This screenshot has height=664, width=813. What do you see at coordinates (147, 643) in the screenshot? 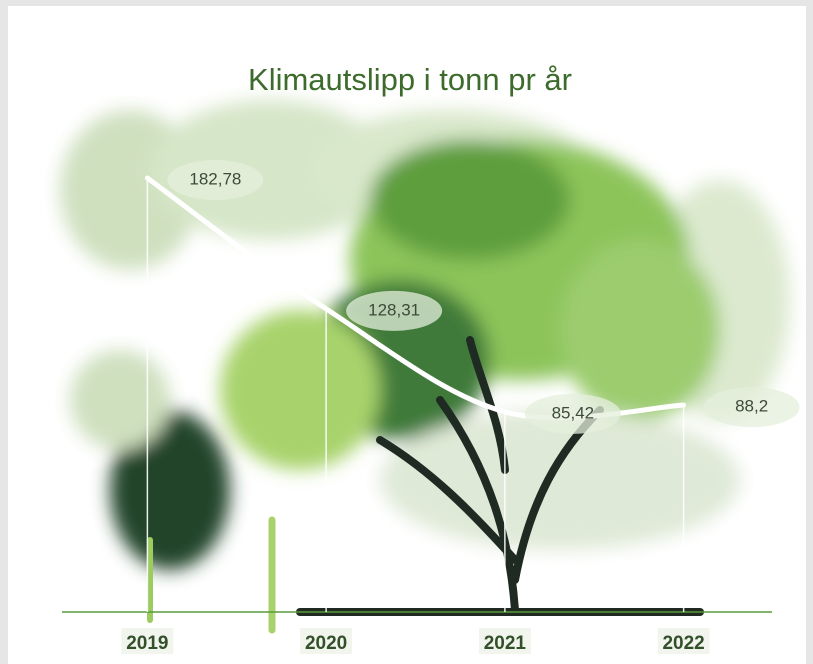
I see `x-tick-label: 2019` at bounding box center [147, 643].